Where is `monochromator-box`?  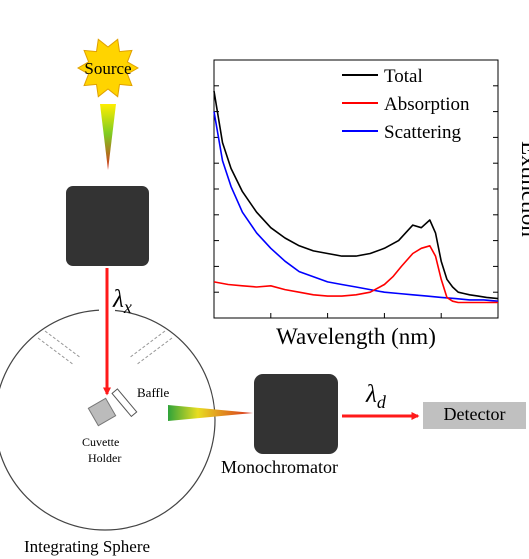
monochromator-box is located at coordinates (296, 414).